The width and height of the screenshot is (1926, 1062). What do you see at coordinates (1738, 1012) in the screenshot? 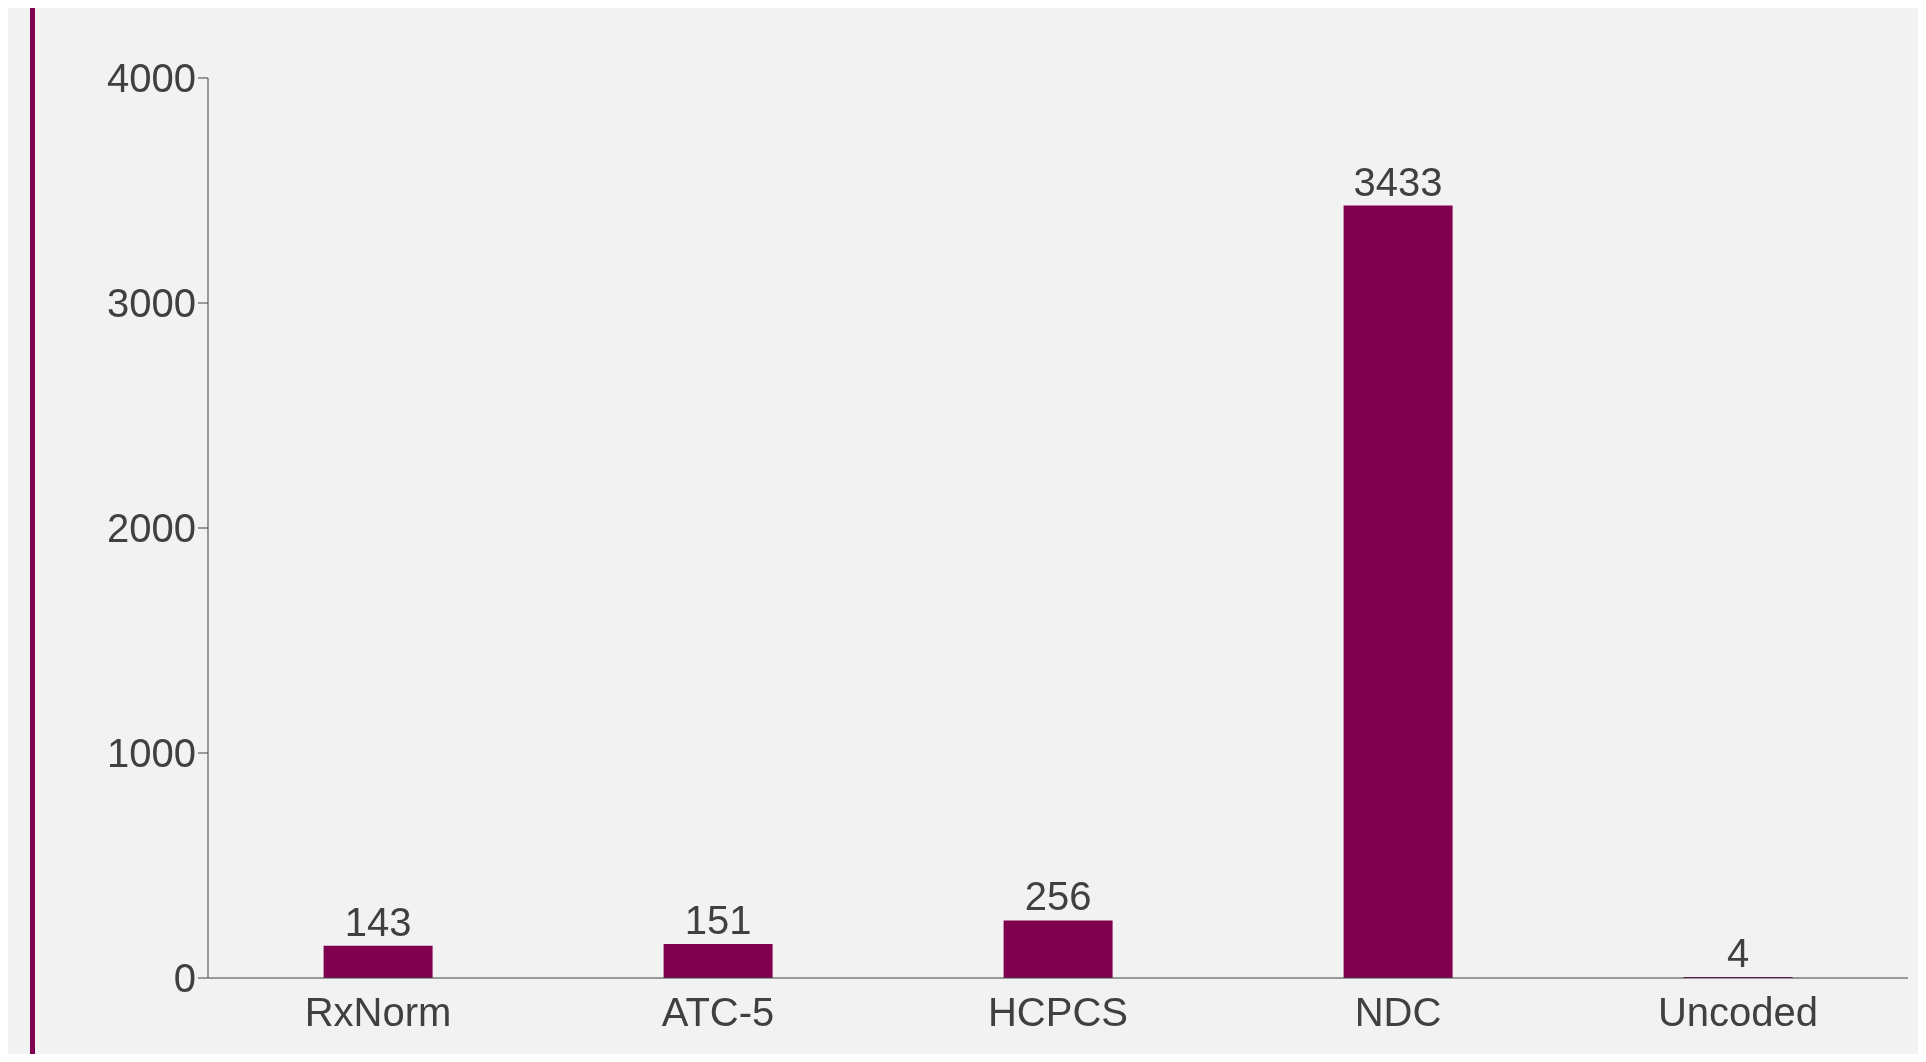
I see `x-tick-label: Uncoded` at bounding box center [1738, 1012].